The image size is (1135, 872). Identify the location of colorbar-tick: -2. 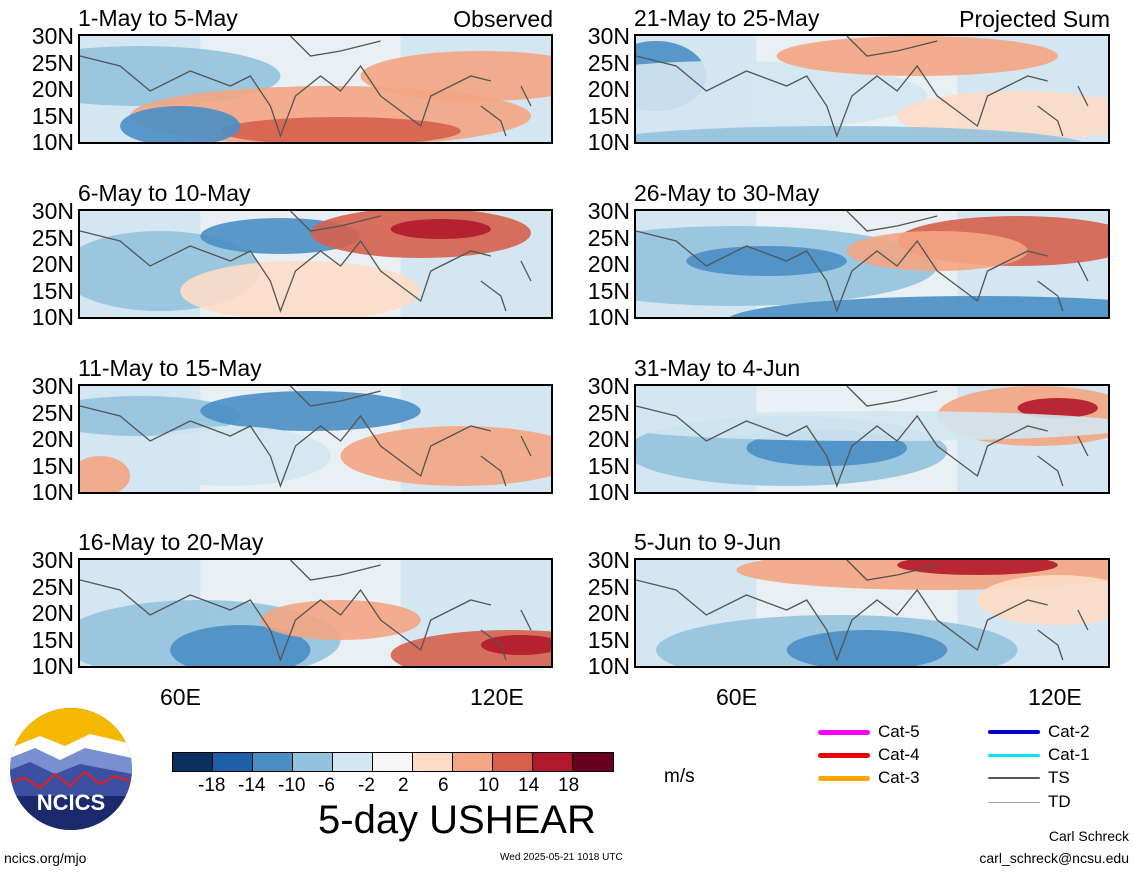
(366, 785).